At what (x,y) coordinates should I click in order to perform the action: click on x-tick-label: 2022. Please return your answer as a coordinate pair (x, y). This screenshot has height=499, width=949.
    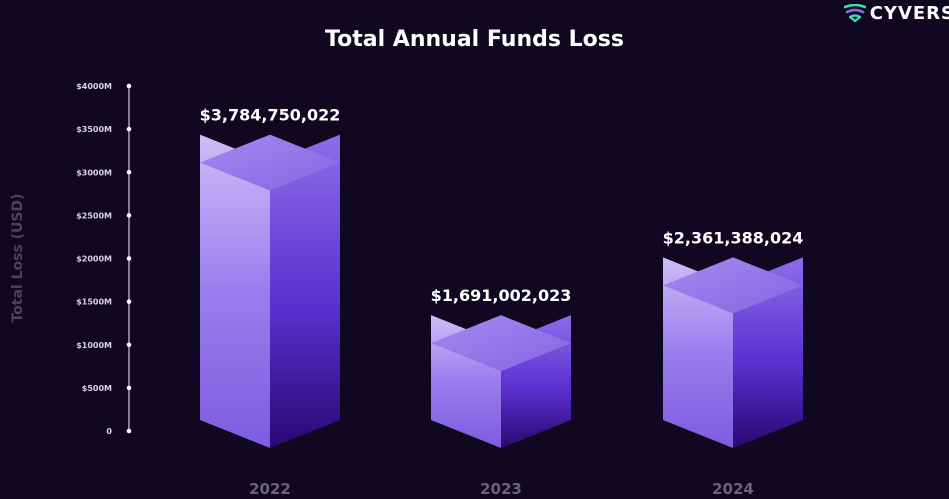
    Looking at the image, I should click on (270, 489).